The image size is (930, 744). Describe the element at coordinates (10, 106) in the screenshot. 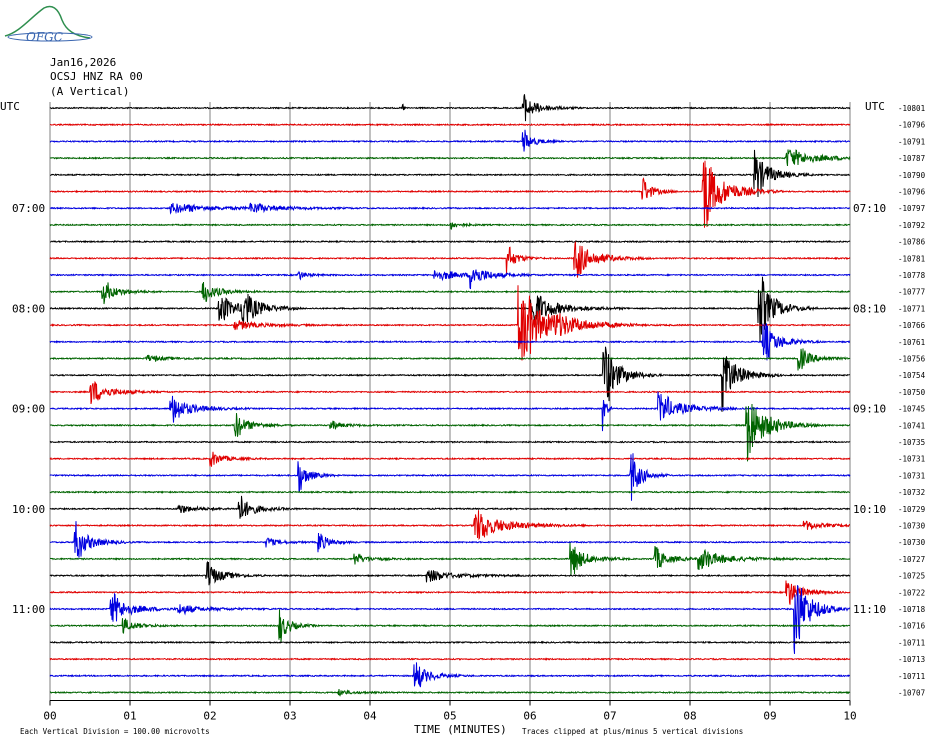

I see `left-axis-label: UTC` at that location.